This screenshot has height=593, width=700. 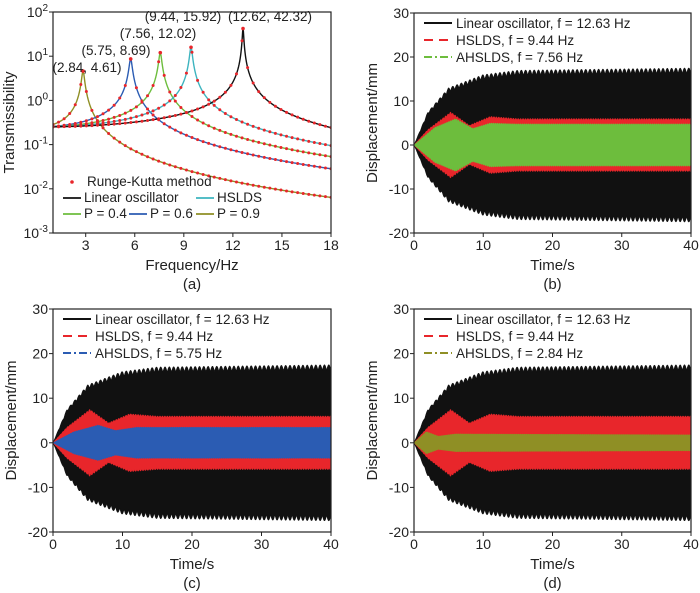 What do you see at coordinates (135, 245) in the screenshot?
I see `x-tick-label: 6` at bounding box center [135, 245].